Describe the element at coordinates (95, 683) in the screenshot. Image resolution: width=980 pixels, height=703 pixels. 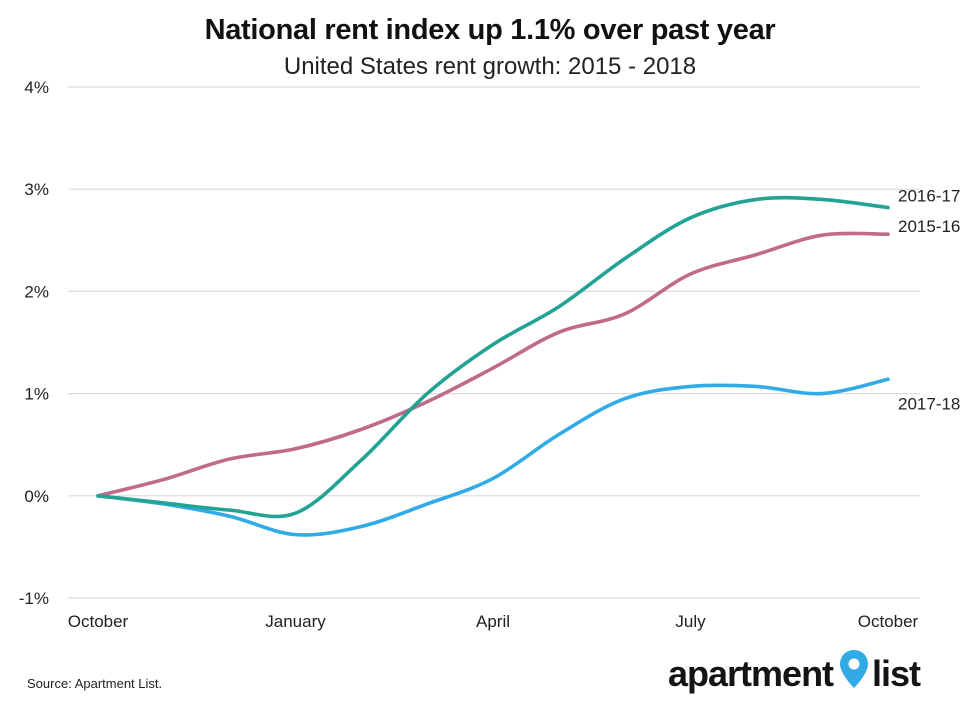
I see `source-note: Source: Apartment List.` at that location.